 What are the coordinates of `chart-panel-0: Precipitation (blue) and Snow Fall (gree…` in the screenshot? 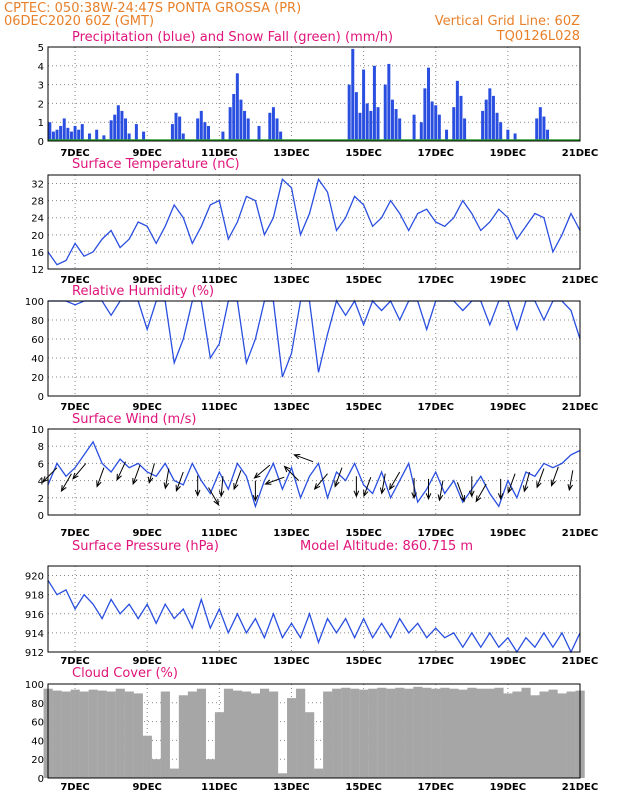 It's located at (318, 94).